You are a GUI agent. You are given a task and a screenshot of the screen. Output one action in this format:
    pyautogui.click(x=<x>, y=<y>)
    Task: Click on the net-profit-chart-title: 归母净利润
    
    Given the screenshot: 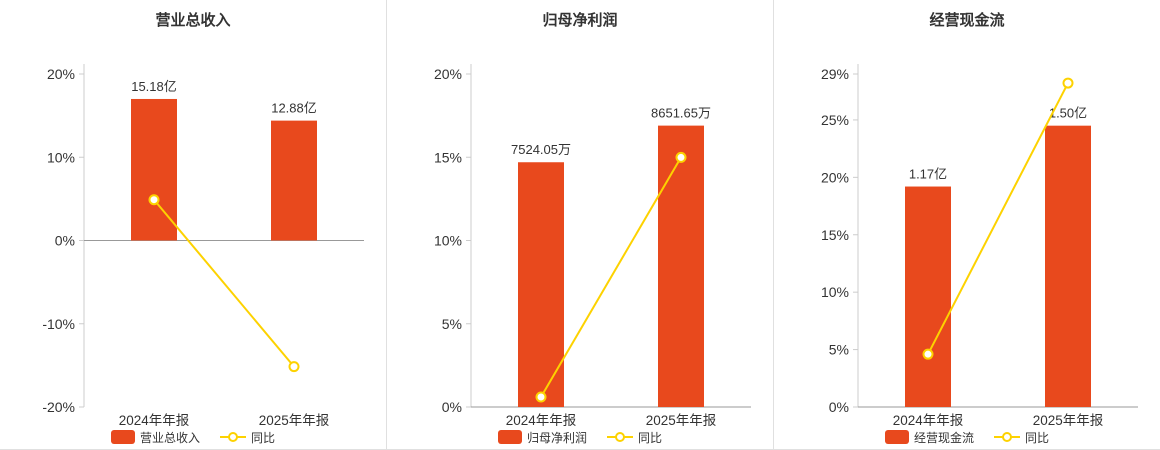 What is the action you would take?
    pyautogui.click(x=580, y=20)
    